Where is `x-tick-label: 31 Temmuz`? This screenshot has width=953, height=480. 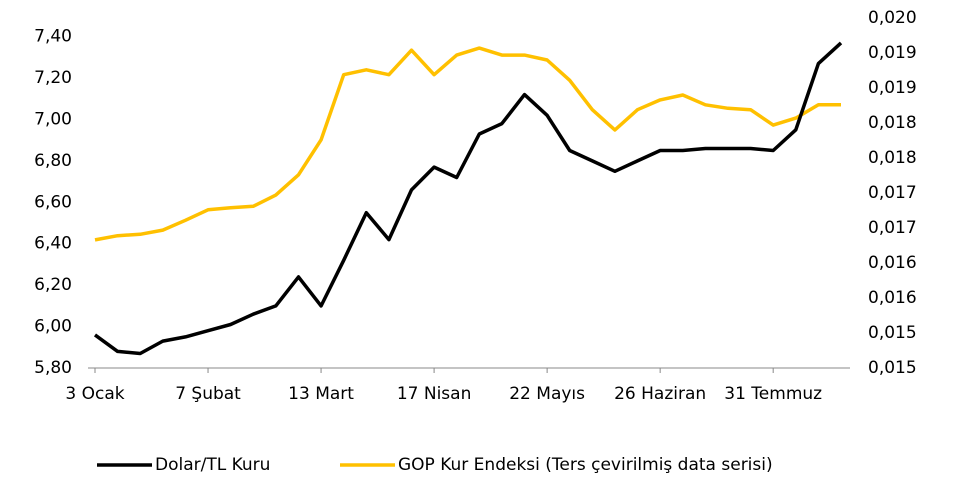 x-tick-label: 31 Temmuz is located at coordinates (773, 394).